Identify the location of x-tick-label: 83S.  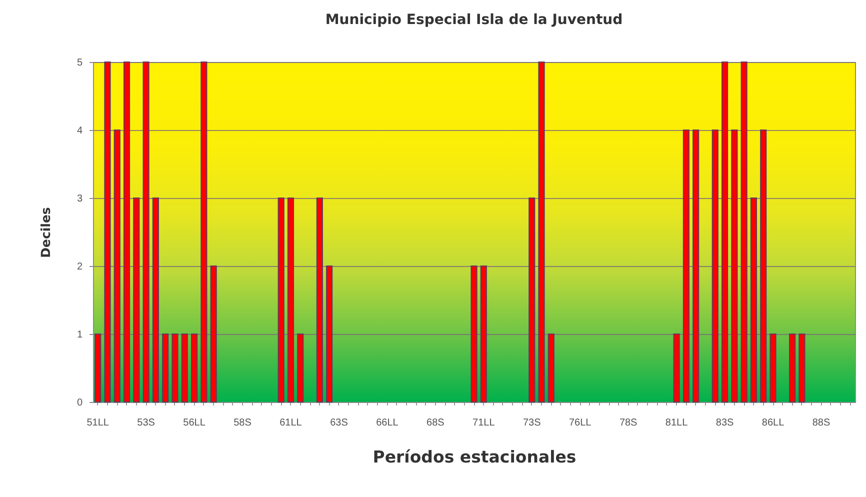
(725, 423).